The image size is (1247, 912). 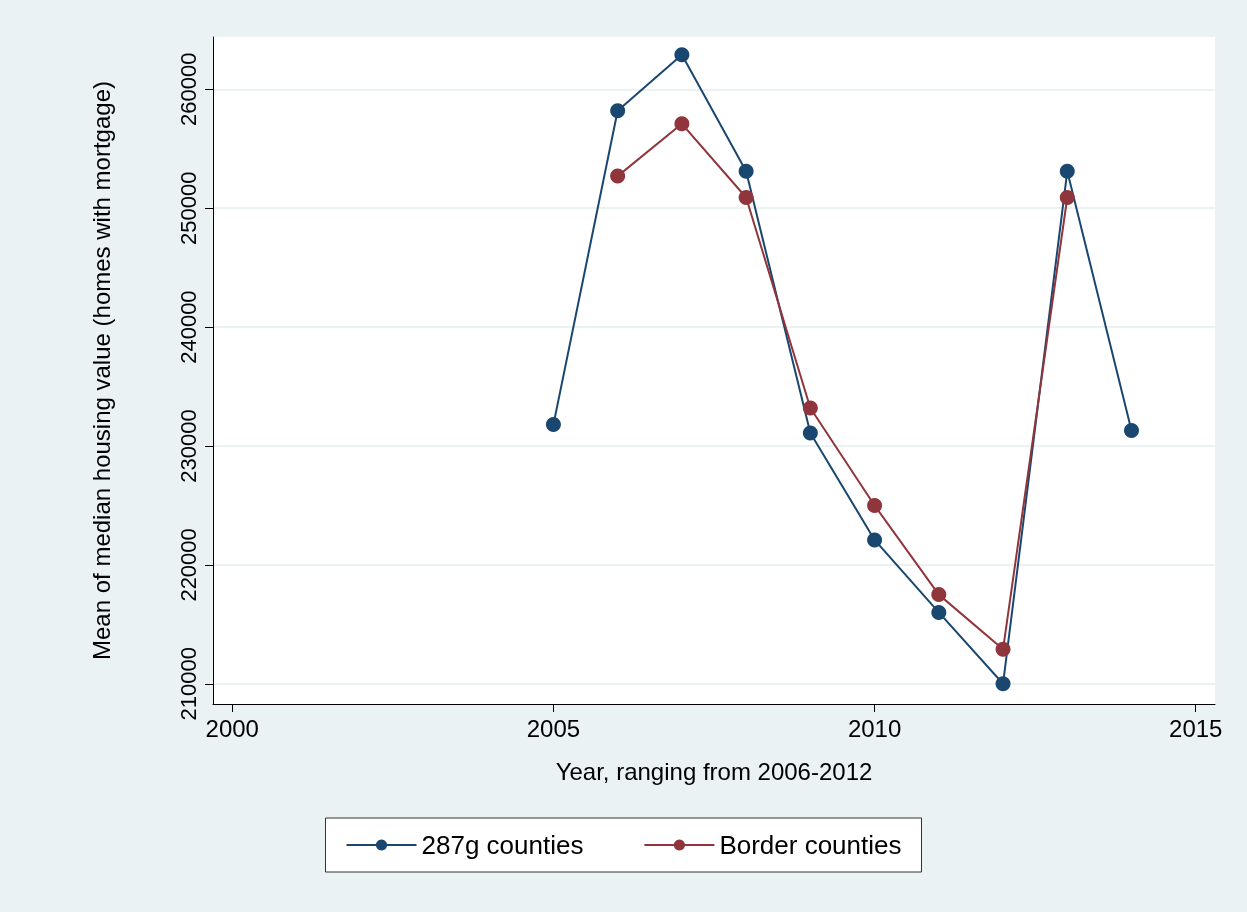 What do you see at coordinates (188, 684) in the screenshot?
I see `y-tick-label: 210000` at bounding box center [188, 684].